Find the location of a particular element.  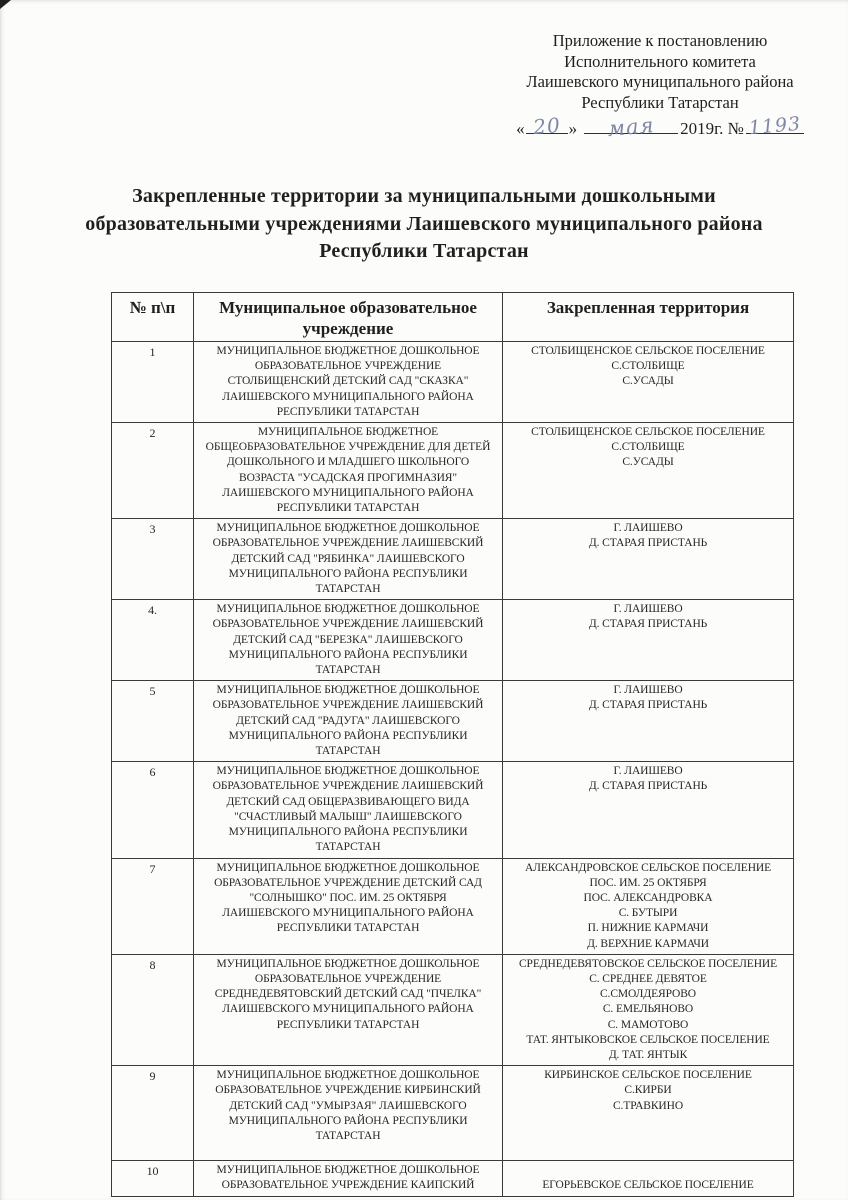

open-quote: « is located at coordinates (520, 128).